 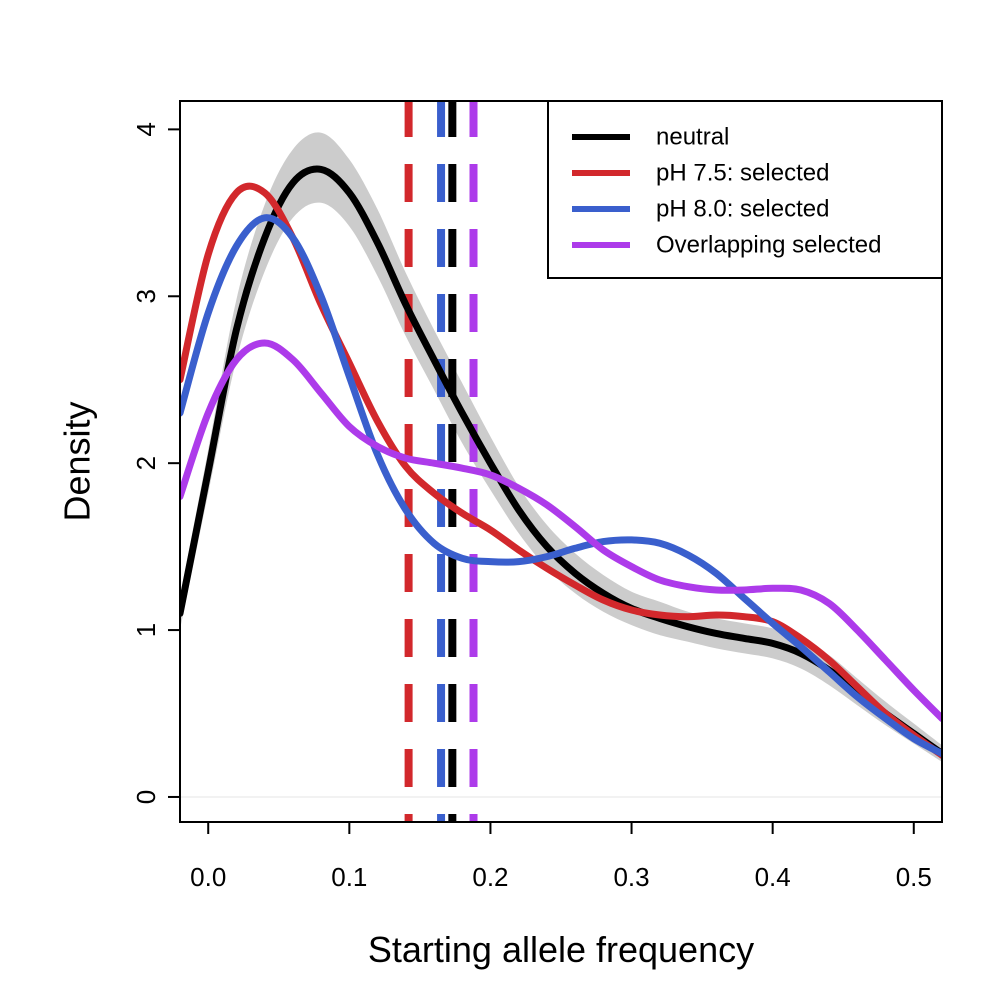 What do you see at coordinates (692, 137) in the screenshot?
I see `legend-label-1: neutral` at bounding box center [692, 137].